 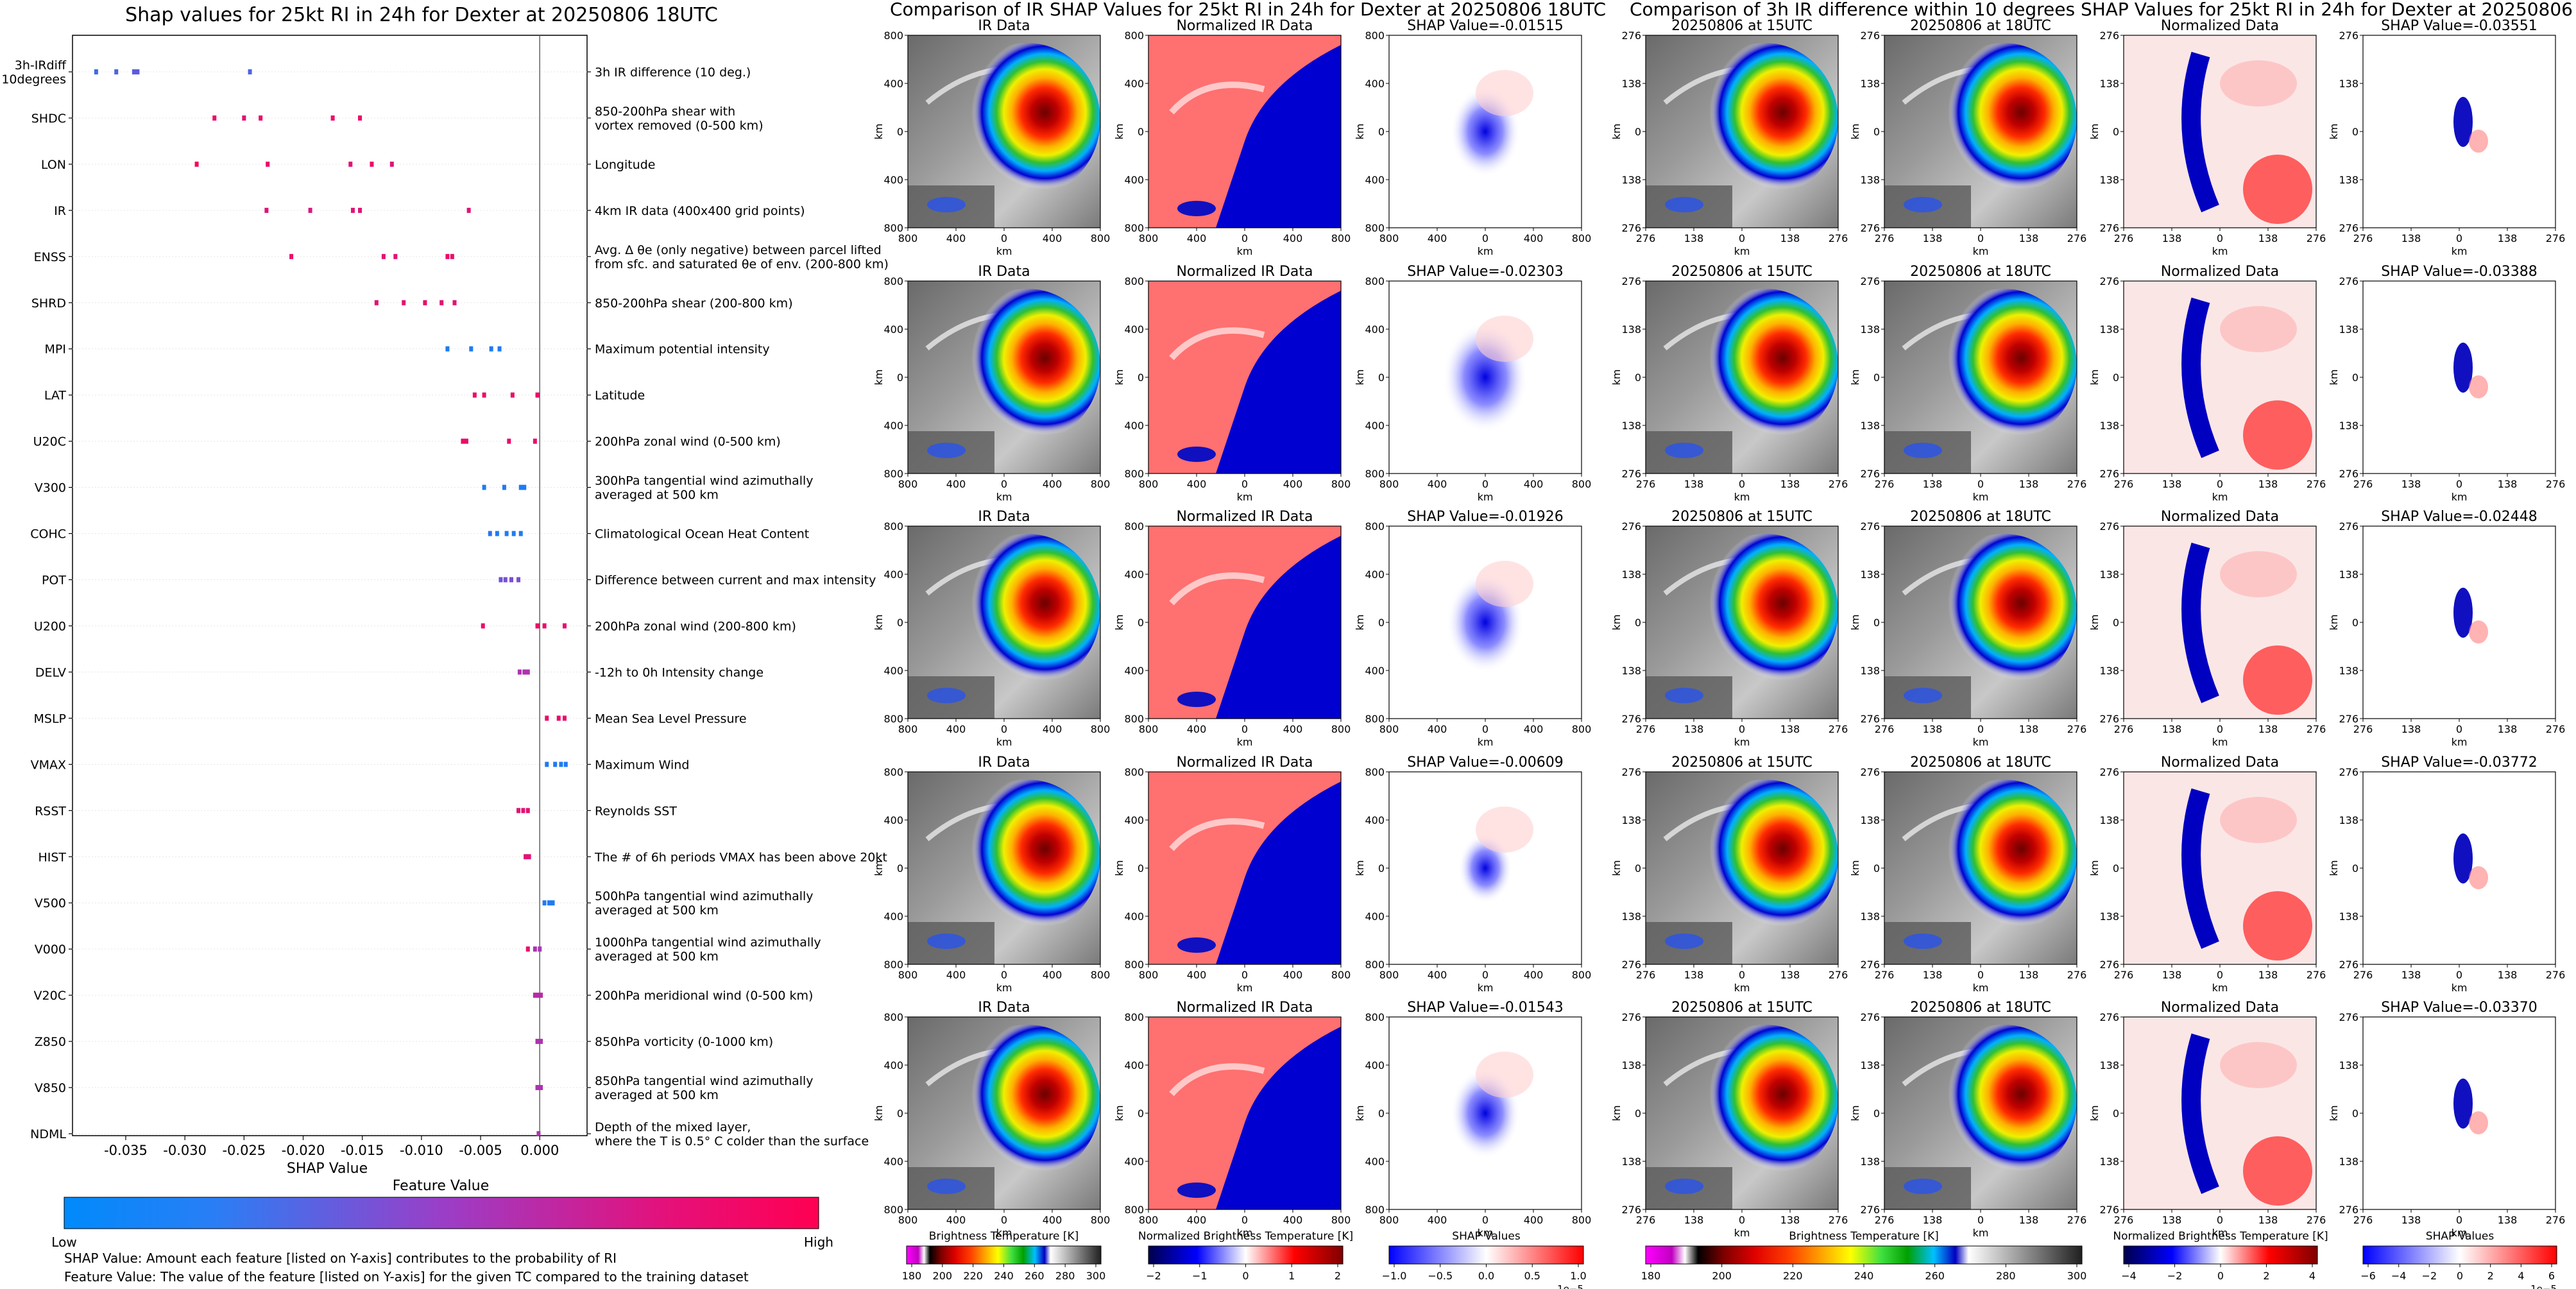 What do you see at coordinates (50, 903) in the screenshot?
I see `feature-name: V500` at bounding box center [50, 903].